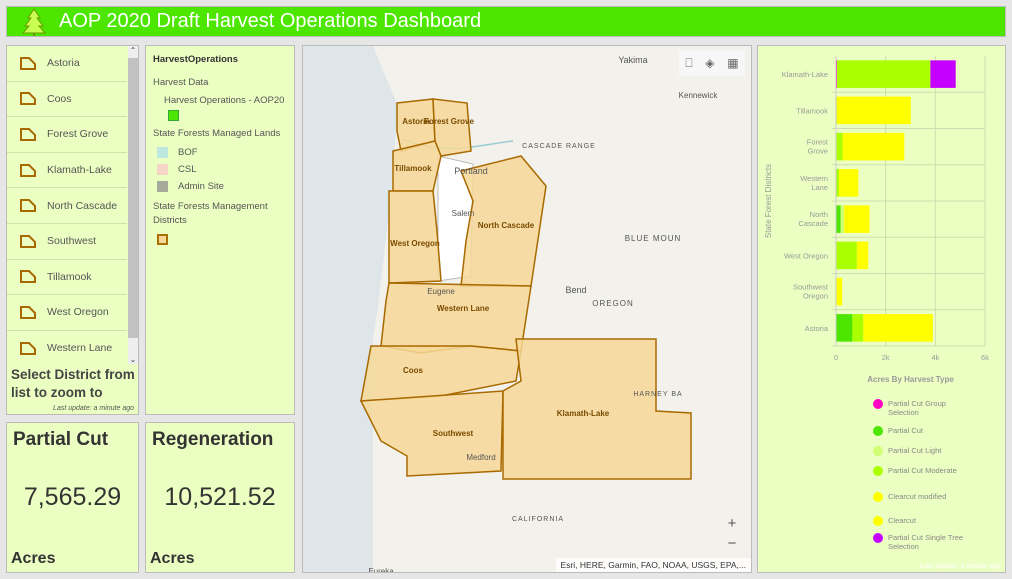 Image resolution: width=1012 pixels, height=579 pixels. What do you see at coordinates (920, 521) in the screenshot?
I see `chart-legend-item: Clearcut` at bounding box center [920, 521].